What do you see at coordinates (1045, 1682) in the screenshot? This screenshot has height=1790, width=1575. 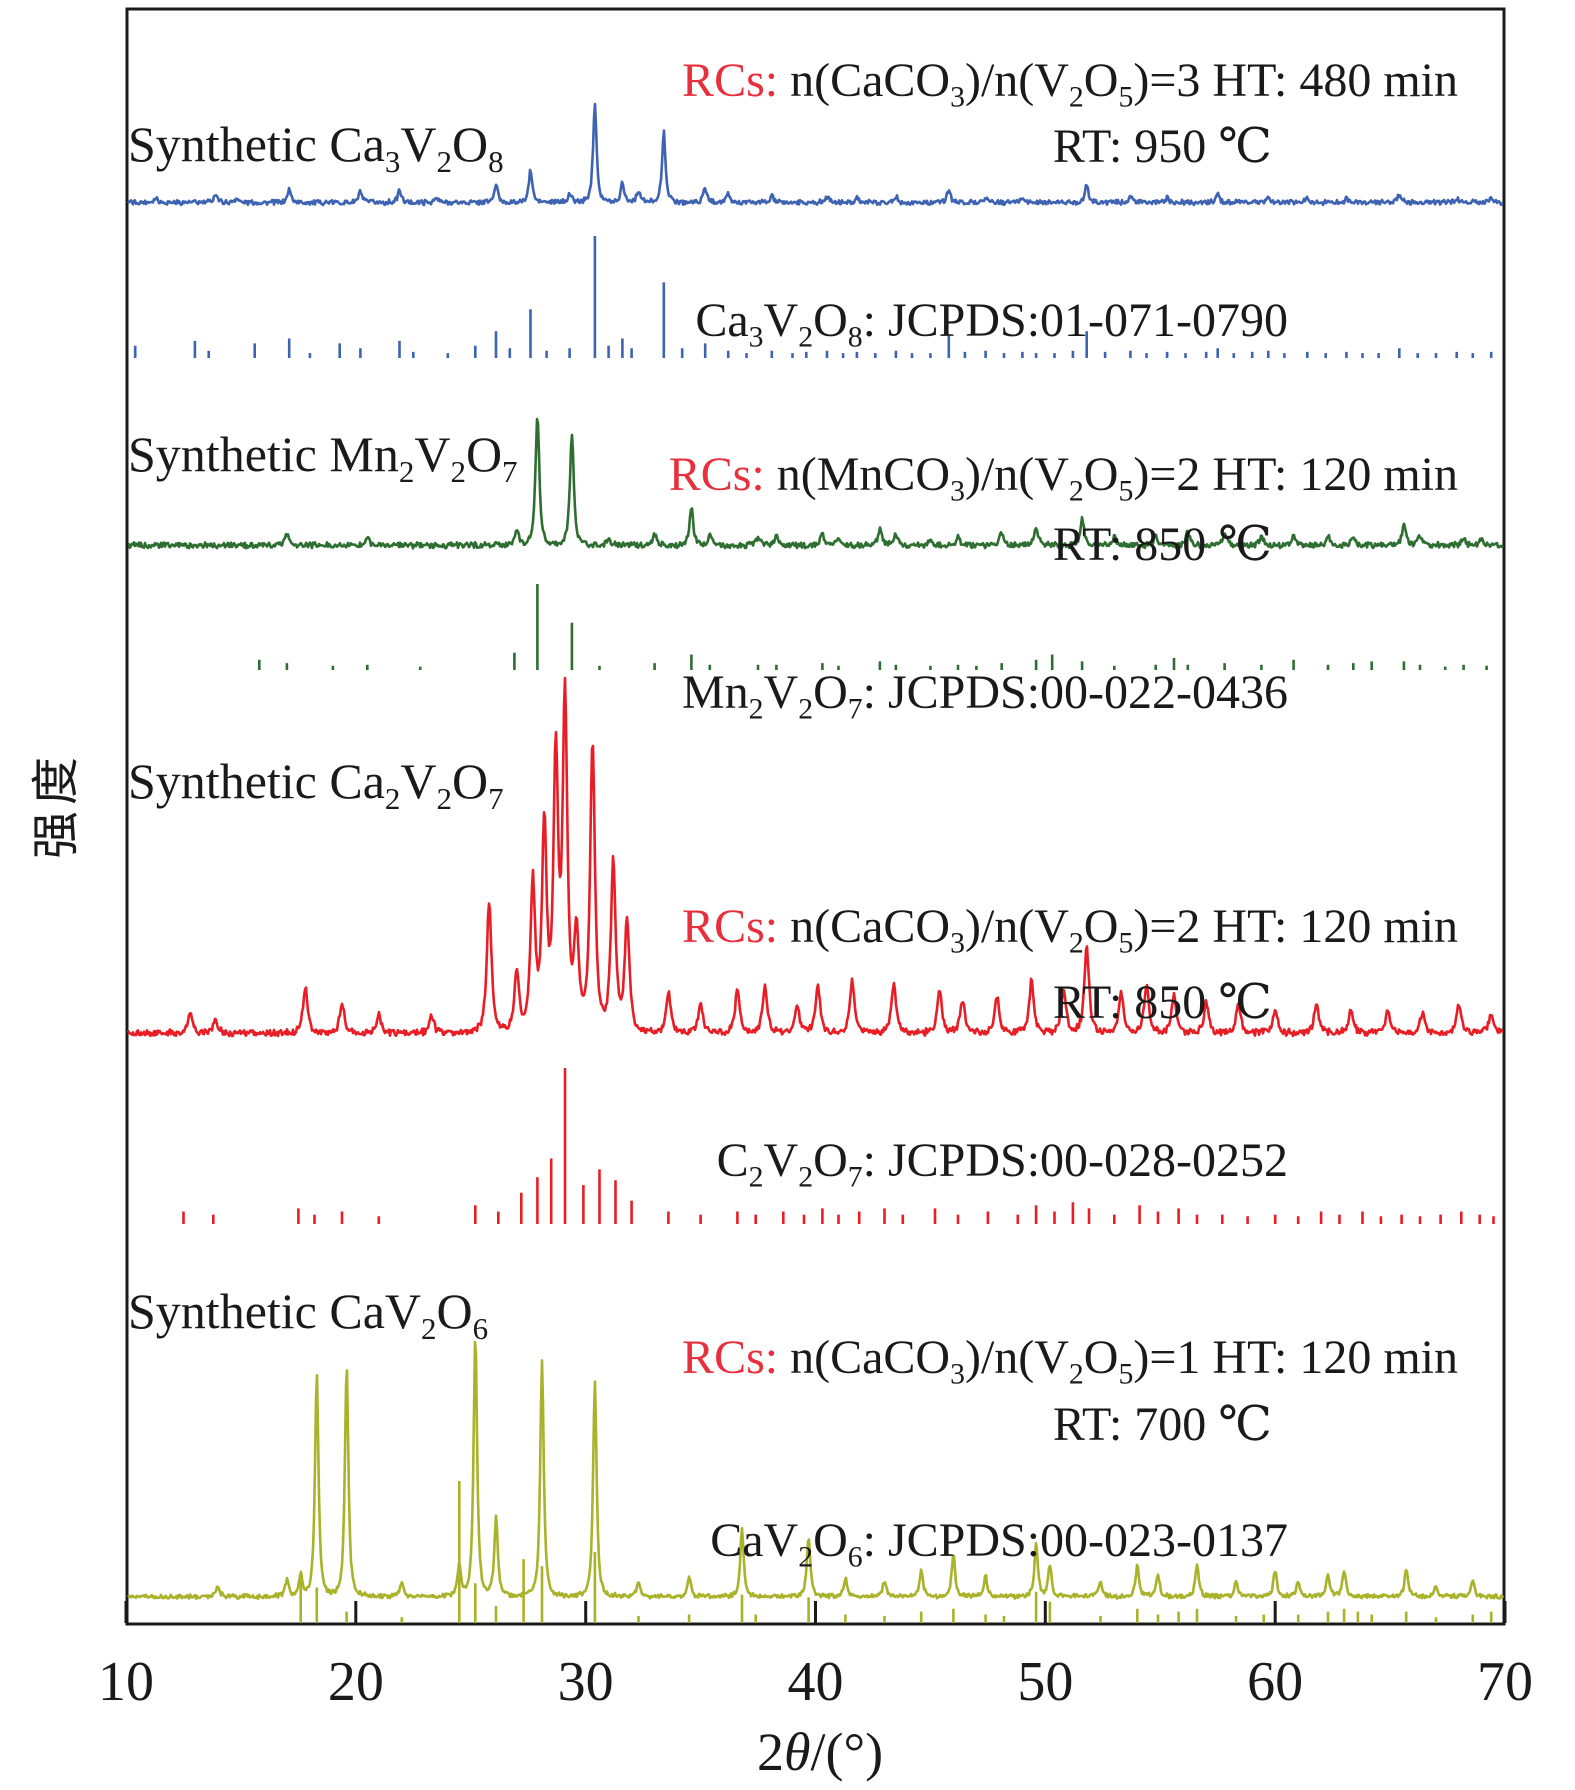 I see `x-tick-label: 50` at bounding box center [1045, 1682].